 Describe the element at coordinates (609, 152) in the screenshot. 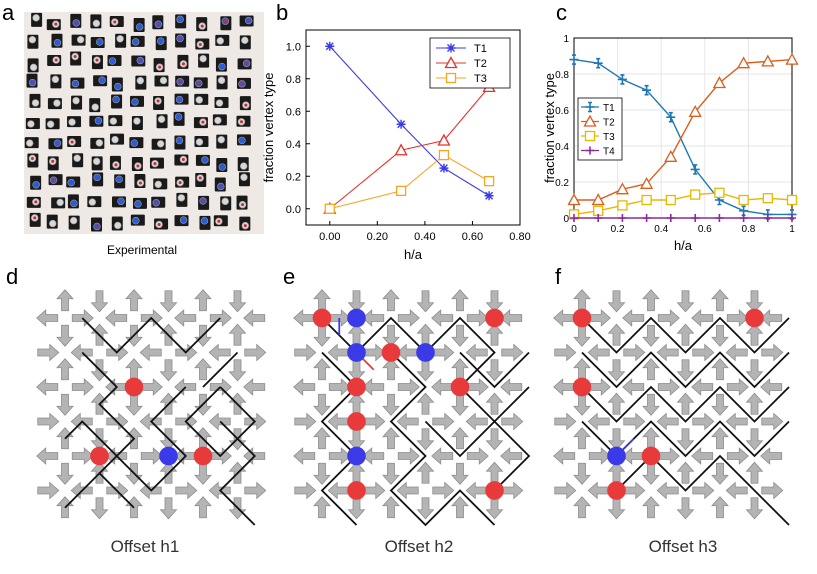

I see `legend-label-c: T4` at that location.